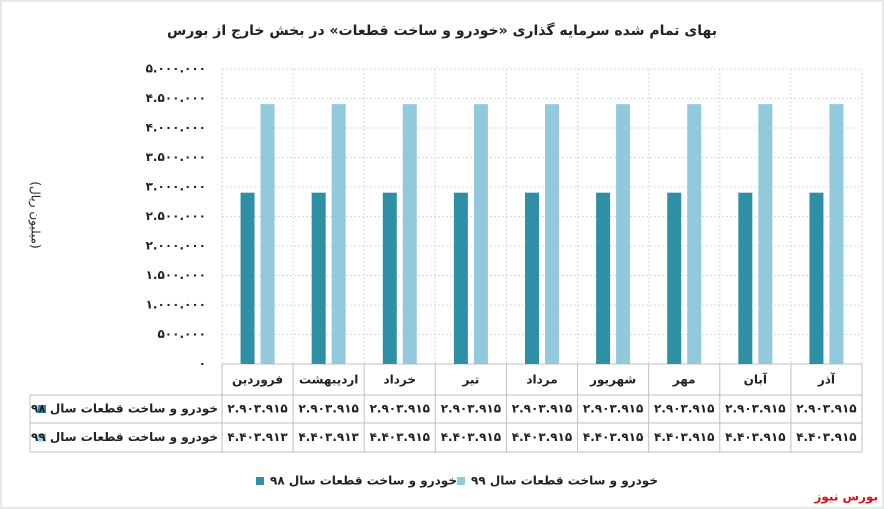  I want to click on row-label: خودرو و ساخت قطعات سال ۹۸, so click(124, 409).